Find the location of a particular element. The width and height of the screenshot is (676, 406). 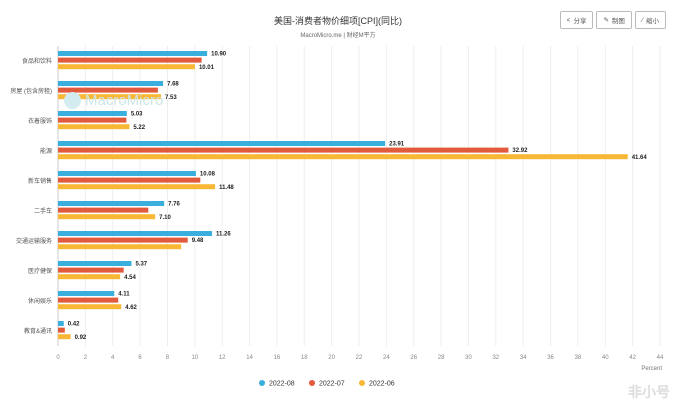

data-label: 32.92 is located at coordinates (520, 151).